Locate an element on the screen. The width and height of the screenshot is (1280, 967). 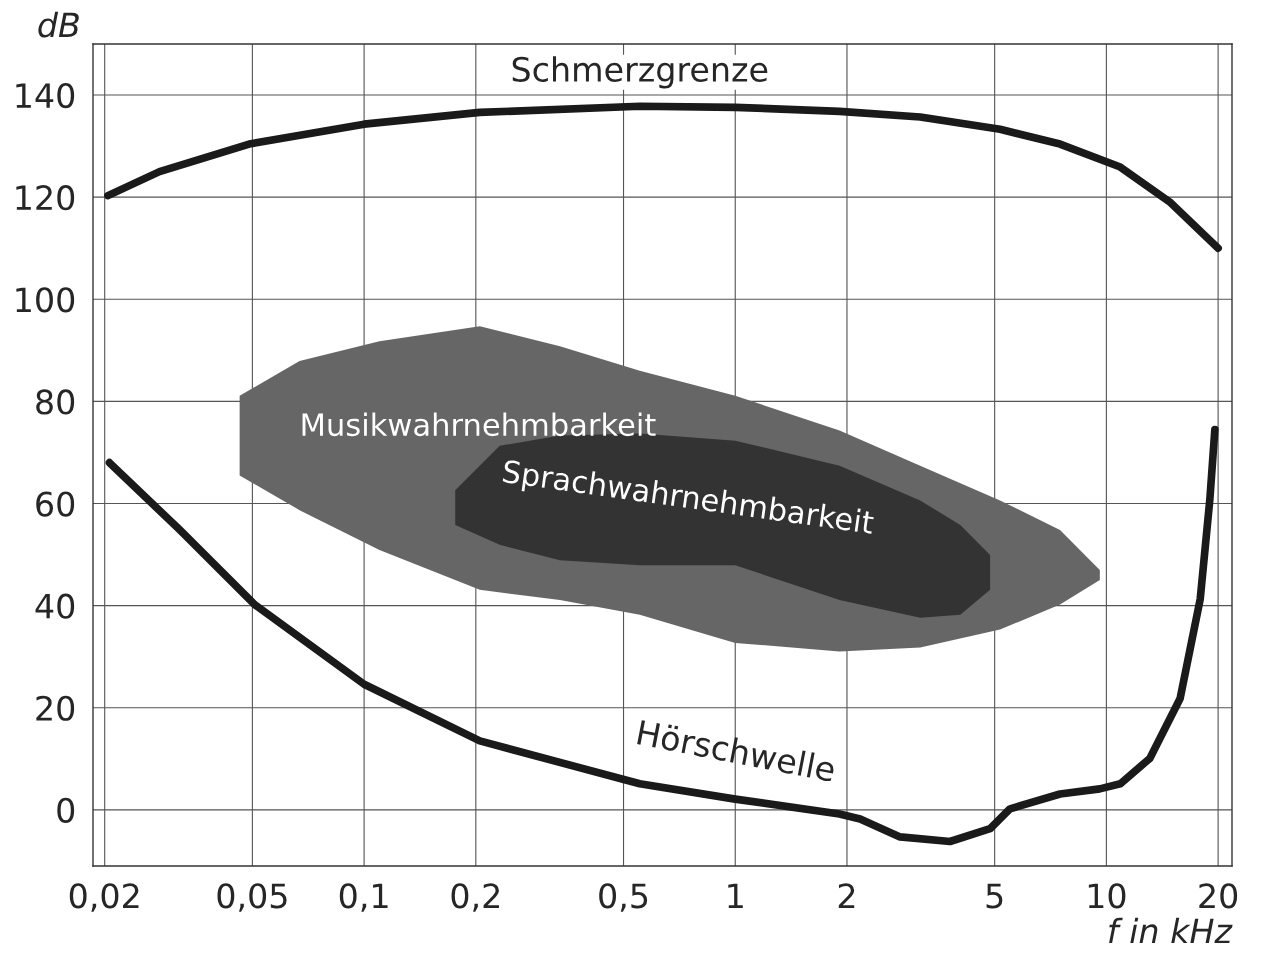
y-tick-label: 140 is located at coordinates (45, 95).